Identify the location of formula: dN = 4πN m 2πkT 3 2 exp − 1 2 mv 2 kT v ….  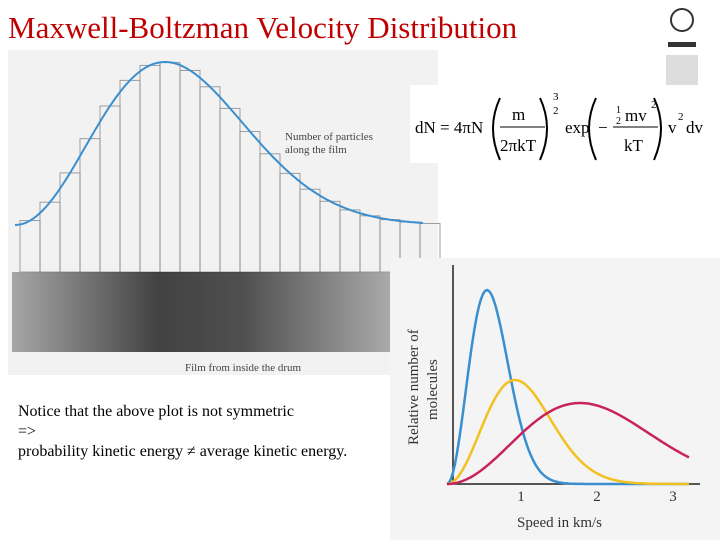
(562, 124).